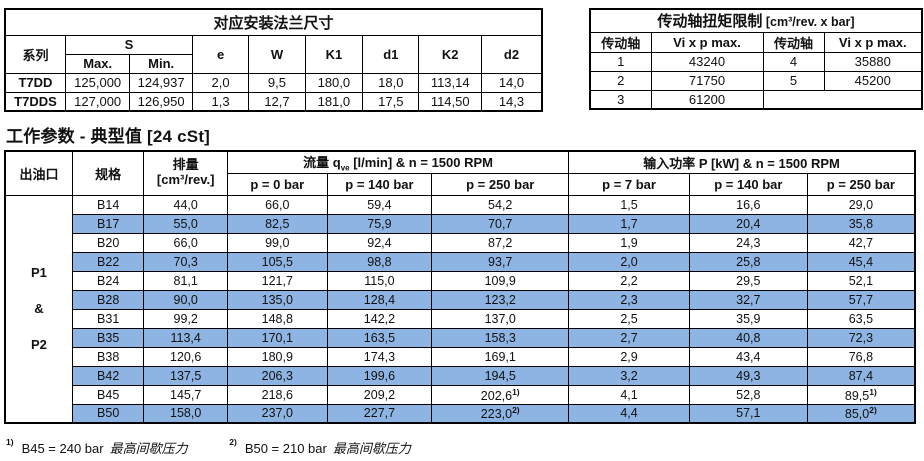 Image resolution: width=924 pixels, height=461 pixels. I want to click on spec-cell: B50, so click(108, 413).